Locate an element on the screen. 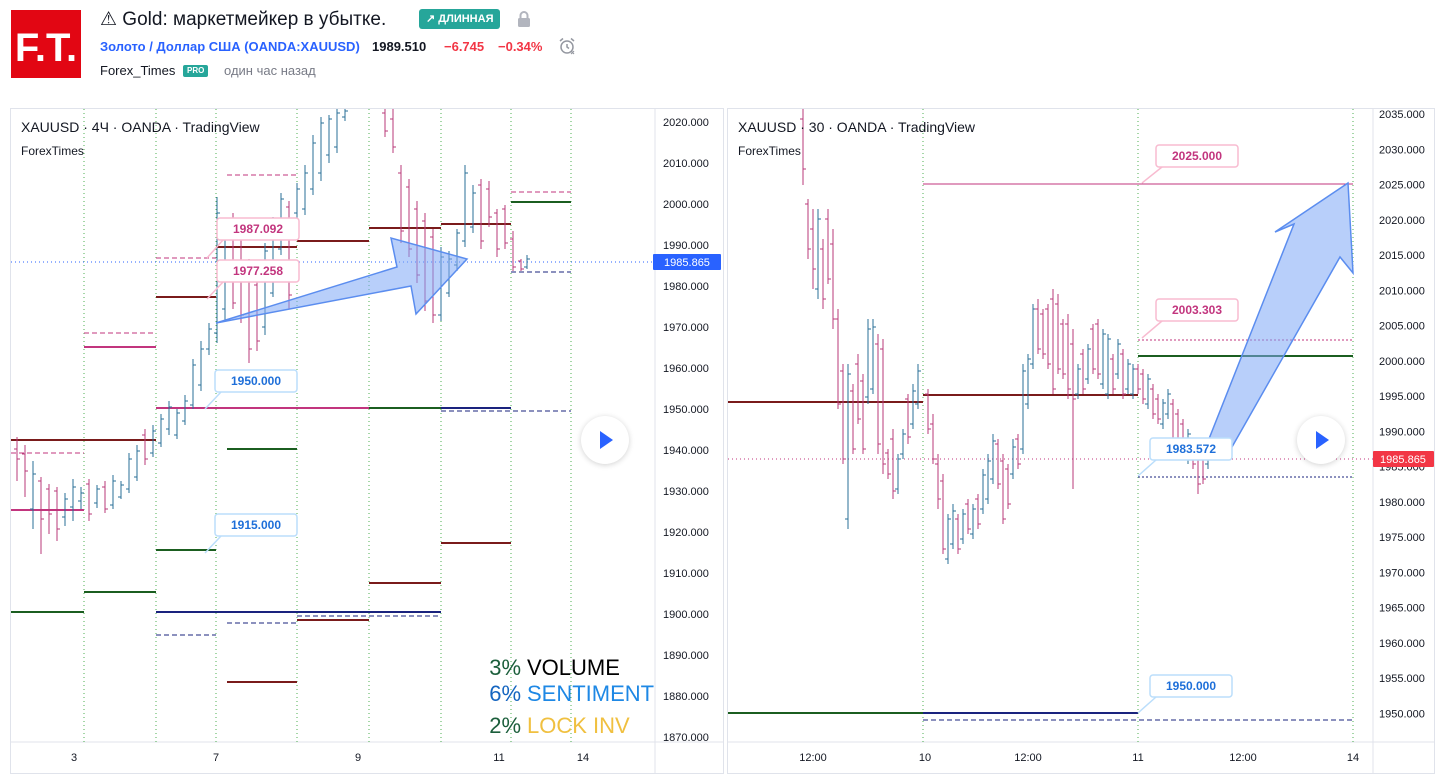  price-callout: 1977.258 is located at coordinates (253, 279).